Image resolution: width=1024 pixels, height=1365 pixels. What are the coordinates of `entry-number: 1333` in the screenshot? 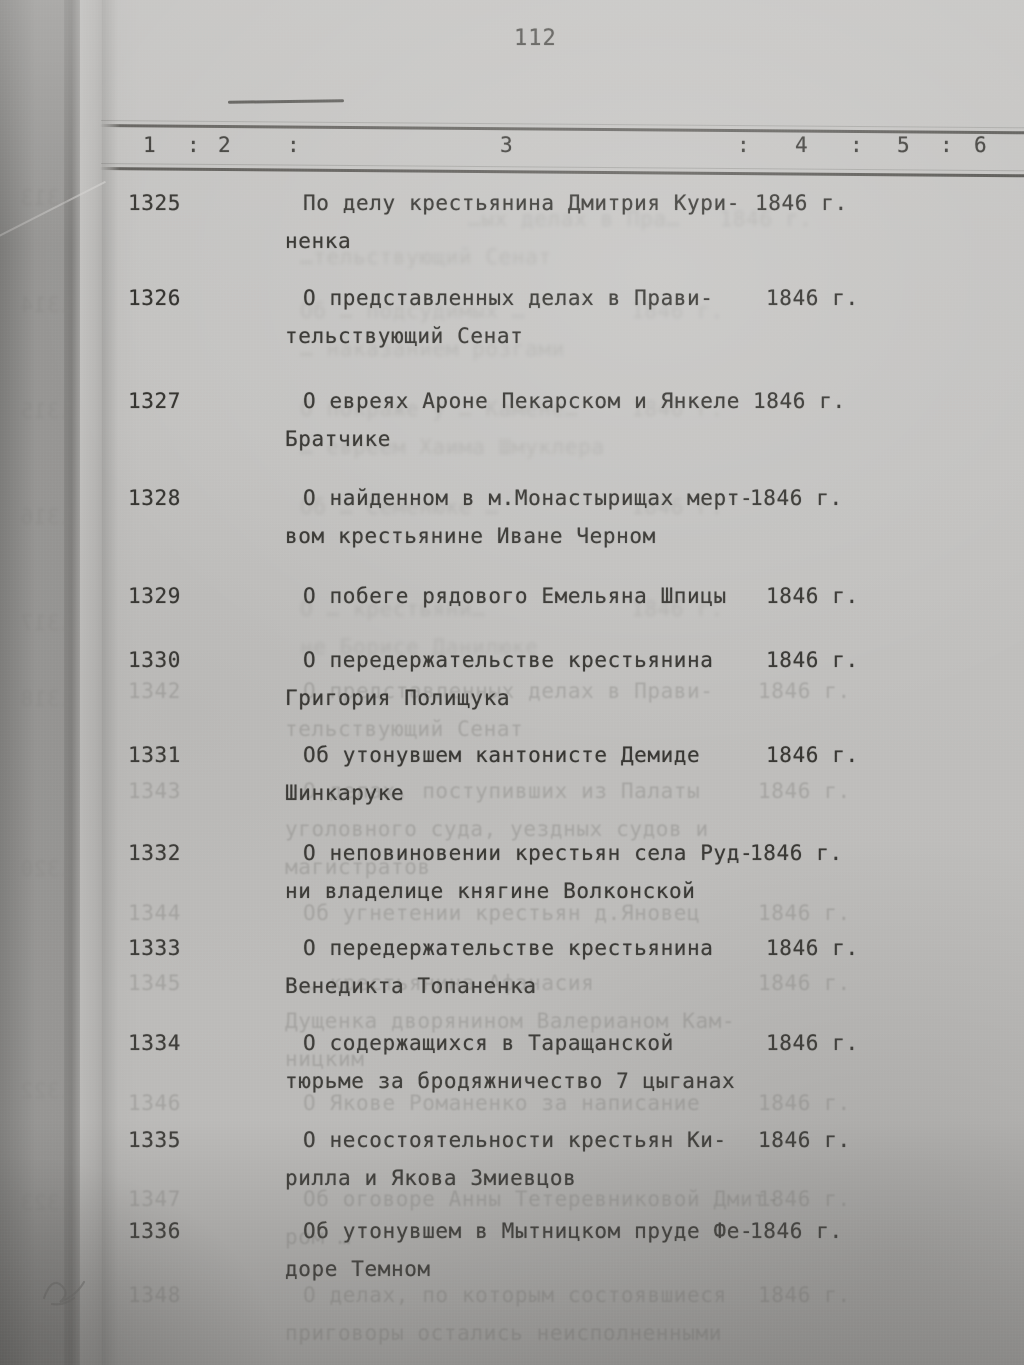 It's located at (154, 948).